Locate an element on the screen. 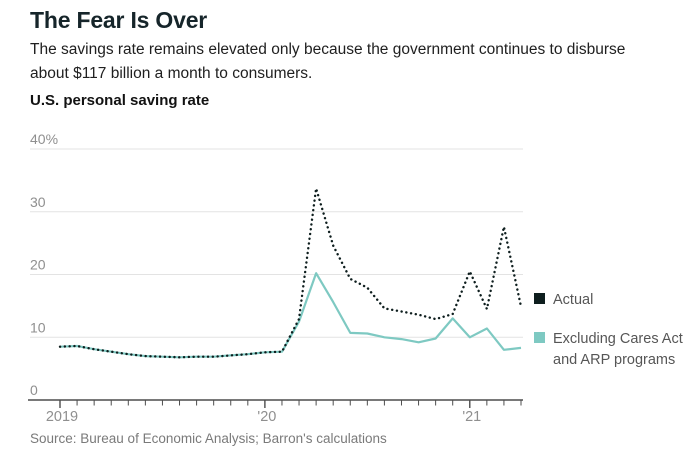 Image resolution: width=700 pixels, height=467 pixels. y-axis-tick-label: 20 is located at coordinates (38, 265).